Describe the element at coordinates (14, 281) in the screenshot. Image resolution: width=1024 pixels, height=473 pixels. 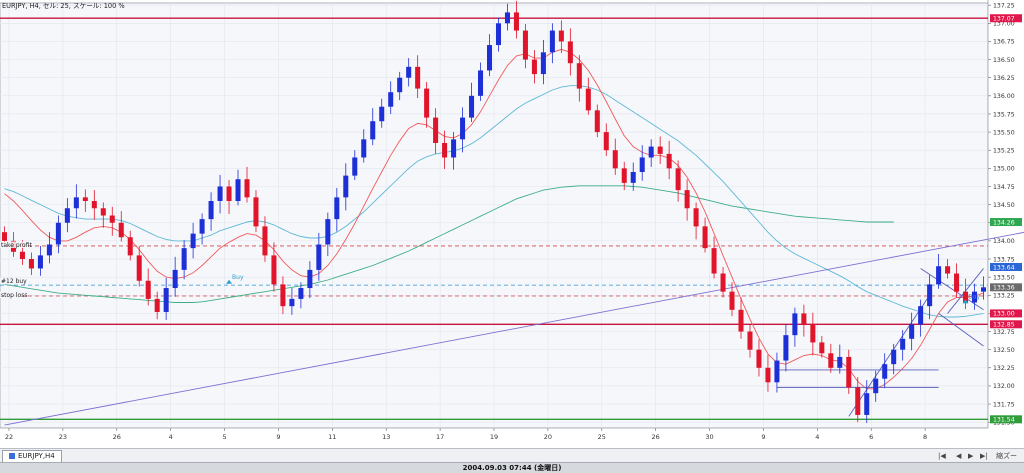
I see `order-label: #12 buy` at that location.